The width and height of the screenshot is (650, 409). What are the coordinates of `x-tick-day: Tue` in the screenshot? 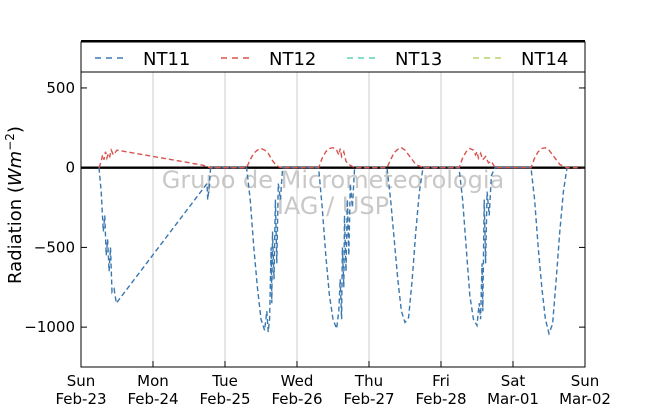 It's located at (224, 381).